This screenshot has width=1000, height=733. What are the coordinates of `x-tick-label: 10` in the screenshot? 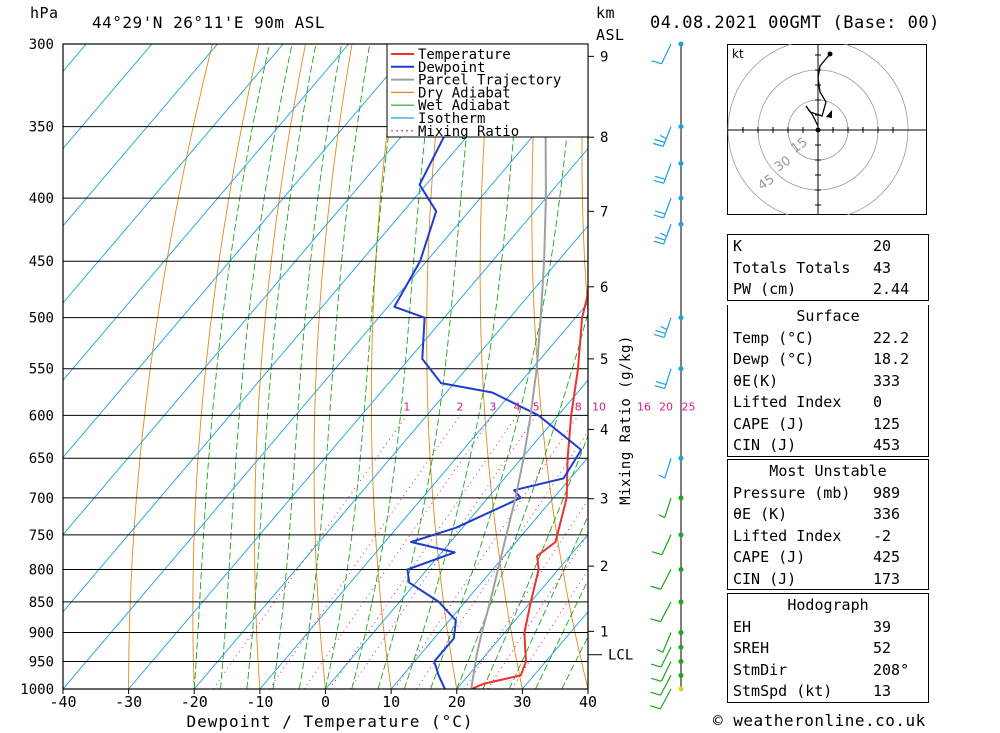 It's located at (391, 702).